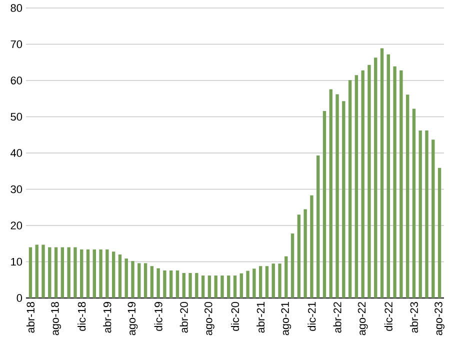 Image resolution: width=449 pixels, height=354 pixels. What do you see at coordinates (209, 319) in the screenshot?
I see `x-tick-label: ago-20` at bounding box center [209, 319].